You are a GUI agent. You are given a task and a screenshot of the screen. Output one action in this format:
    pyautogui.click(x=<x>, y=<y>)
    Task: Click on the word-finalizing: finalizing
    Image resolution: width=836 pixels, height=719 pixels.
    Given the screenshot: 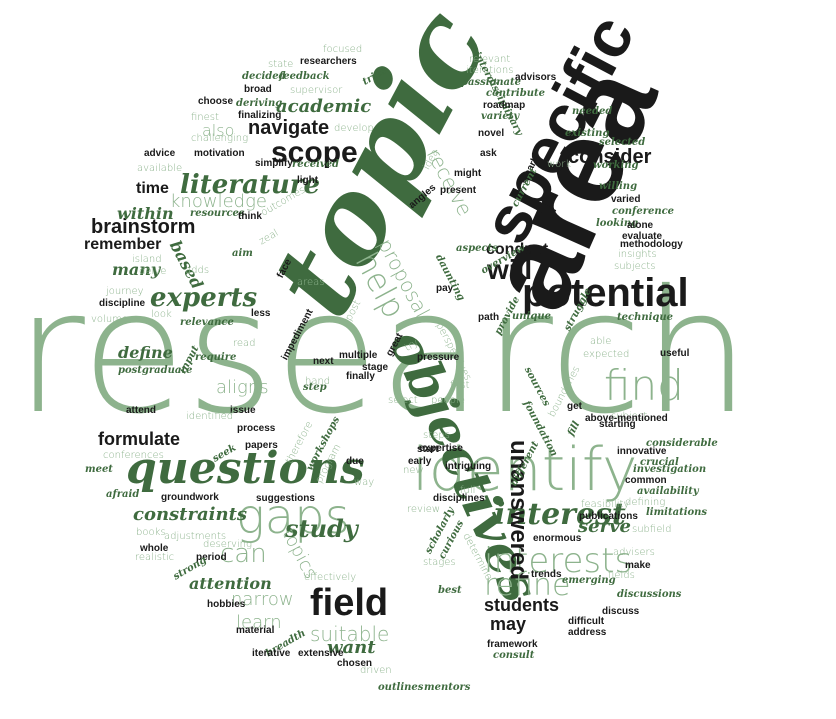 What is the action you would take?
    pyautogui.click(x=260, y=115)
    